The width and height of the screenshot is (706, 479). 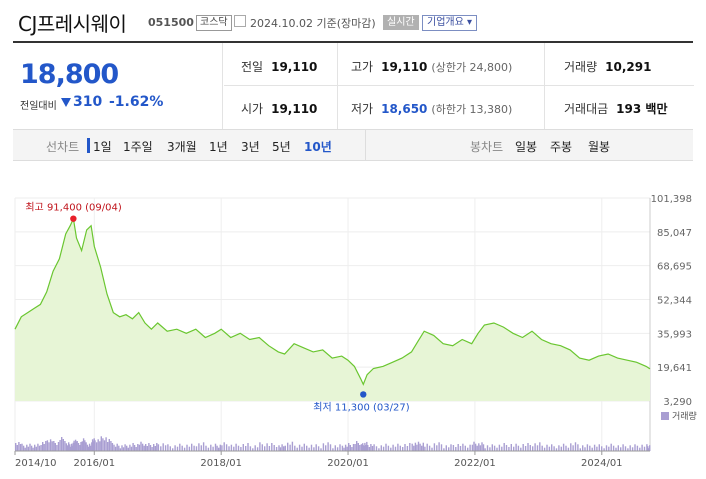 I want to click on stat-value: 10,291, so click(x=628, y=67).